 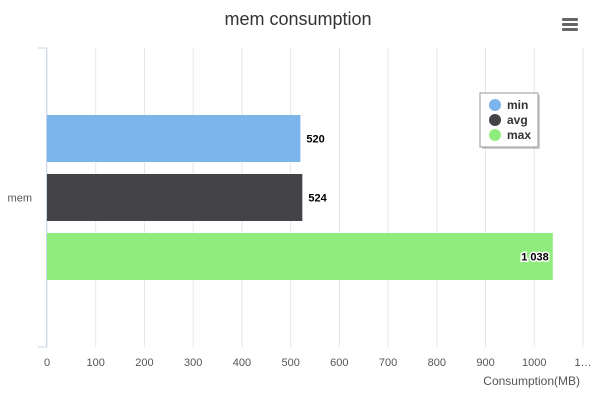 What do you see at coordinates (290, 363) in the screenshot?
I see `x-tick-label: 500` at bounding box center [290, 363].